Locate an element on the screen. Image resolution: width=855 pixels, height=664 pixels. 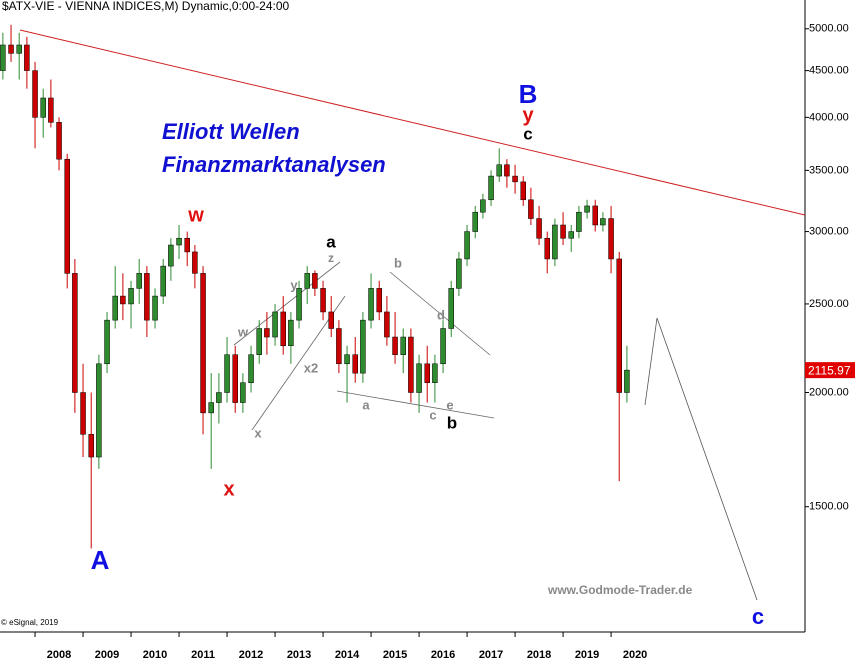
x-tick-label: 2020 is located at coordinates (635, 655).